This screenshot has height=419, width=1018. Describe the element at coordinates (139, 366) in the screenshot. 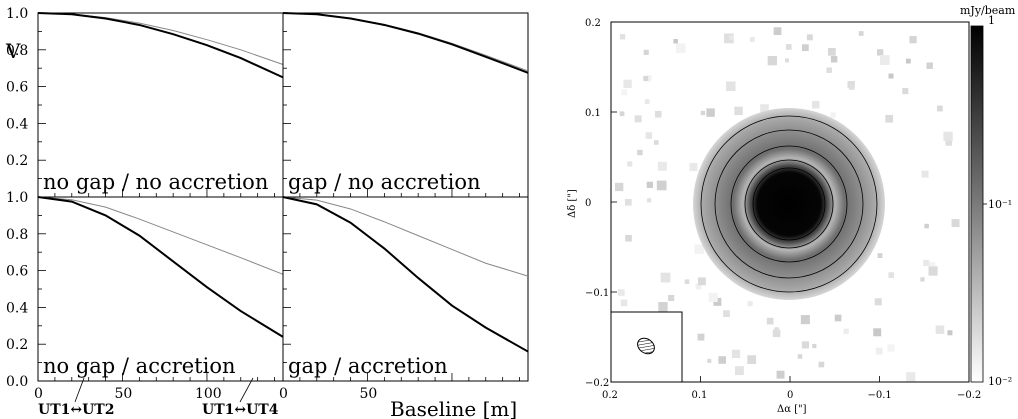

I see `panel-title: no gap / accretion` at that location.